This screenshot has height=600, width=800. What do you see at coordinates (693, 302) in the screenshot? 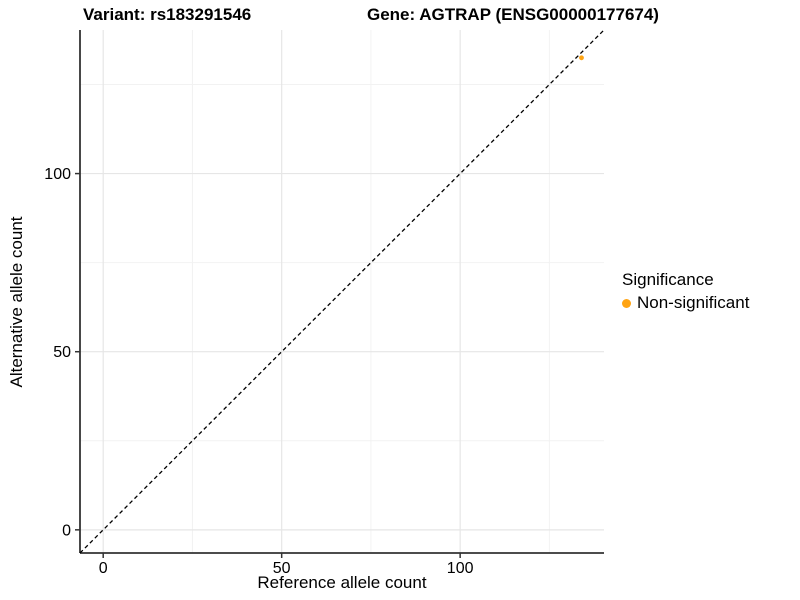
I see `legend-item-label: Non-significant` at bounding box center [693, 302].